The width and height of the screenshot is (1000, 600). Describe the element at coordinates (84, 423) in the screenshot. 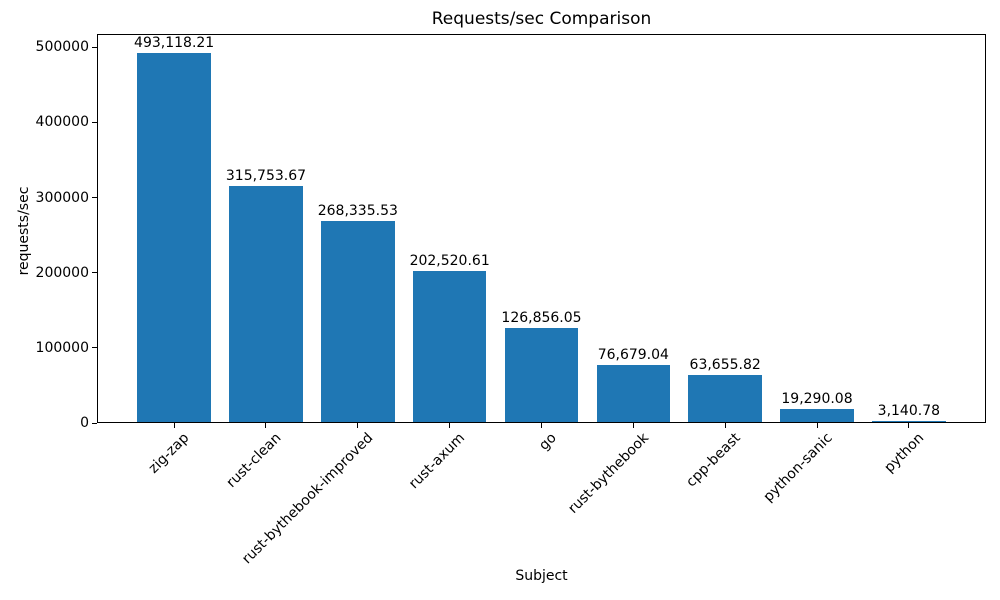

I see `y-tick-label: 0` at that location.